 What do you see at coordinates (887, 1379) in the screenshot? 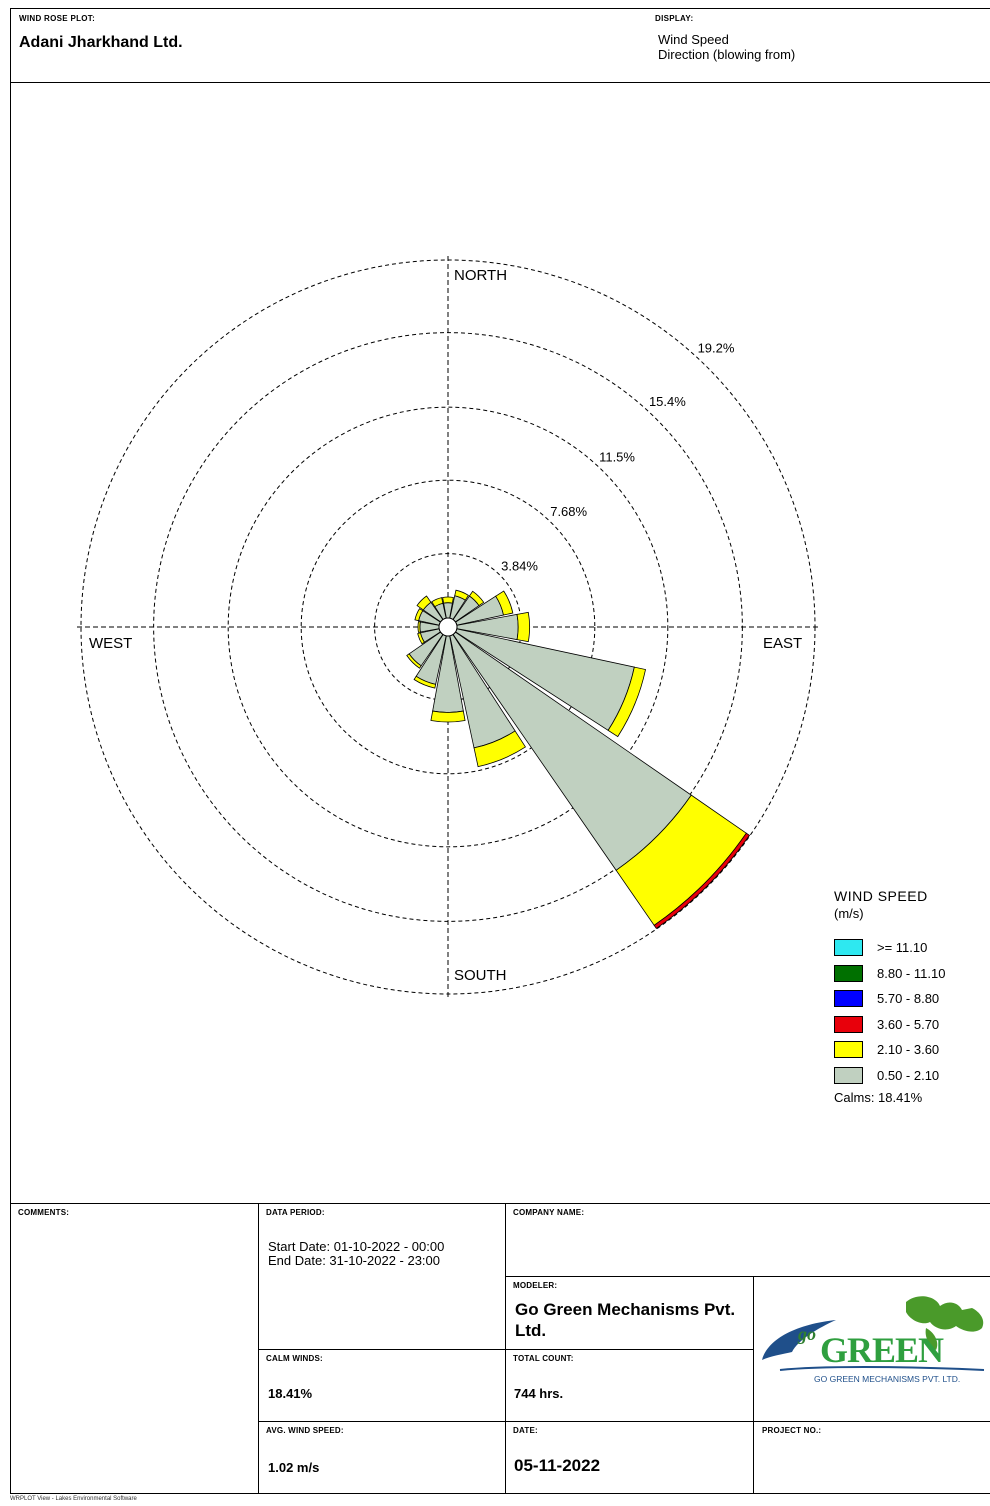
I see `svg-text: GO GREEN MECHANISMS PVT. LTD.` at bounding box center [887, 1379].